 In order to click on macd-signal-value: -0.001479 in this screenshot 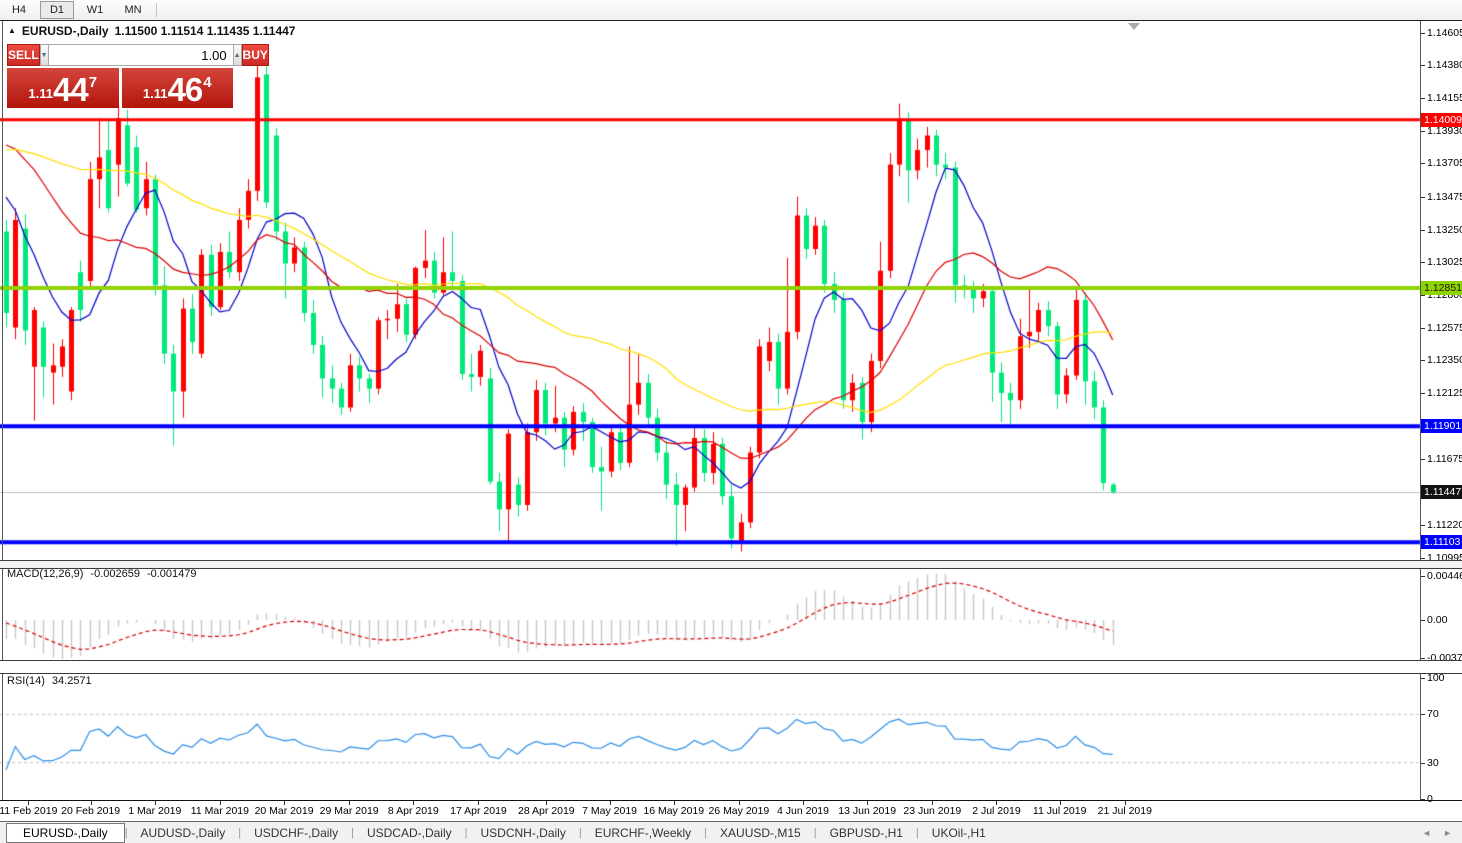, I will do `click(171, 574)`.